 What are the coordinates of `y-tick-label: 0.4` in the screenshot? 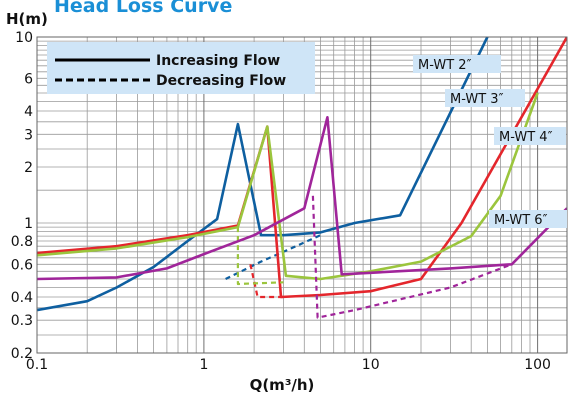 It's located at (22, 298).